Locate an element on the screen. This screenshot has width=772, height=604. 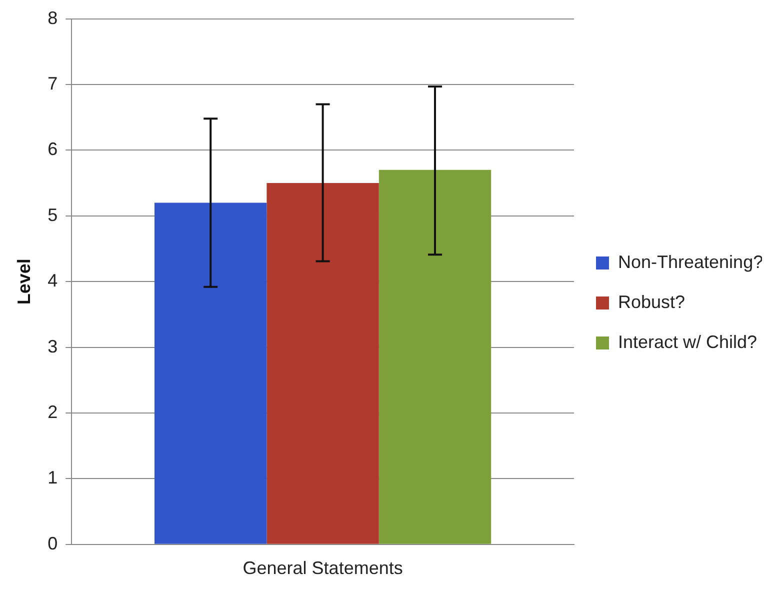
legend-label: Non-Threatening? is located at coordinates (691, 262).